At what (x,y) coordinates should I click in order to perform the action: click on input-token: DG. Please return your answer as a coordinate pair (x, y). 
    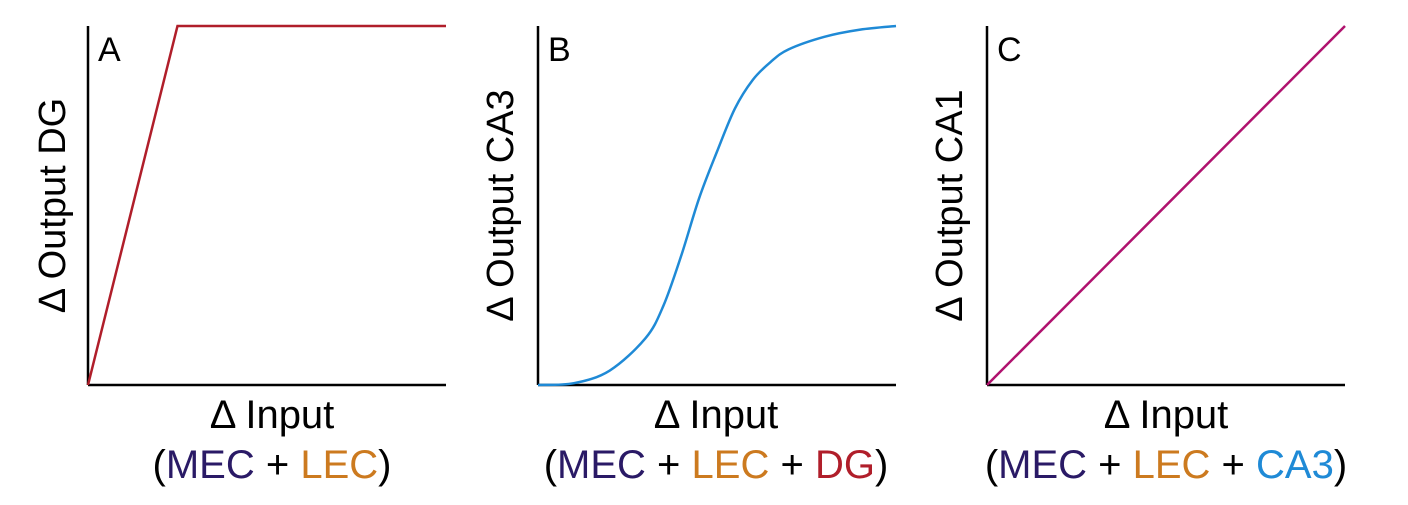
    Looking at the image, I should click on (845, 465).